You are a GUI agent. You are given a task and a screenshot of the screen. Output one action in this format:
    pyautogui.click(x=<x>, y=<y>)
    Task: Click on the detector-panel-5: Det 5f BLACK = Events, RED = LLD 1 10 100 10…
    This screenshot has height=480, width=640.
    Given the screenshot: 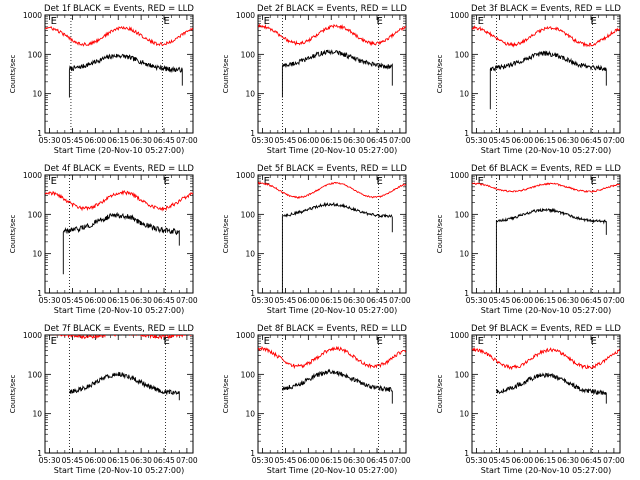 What is the action you would take?
    pyautogui.click(x=316, y=239)
    